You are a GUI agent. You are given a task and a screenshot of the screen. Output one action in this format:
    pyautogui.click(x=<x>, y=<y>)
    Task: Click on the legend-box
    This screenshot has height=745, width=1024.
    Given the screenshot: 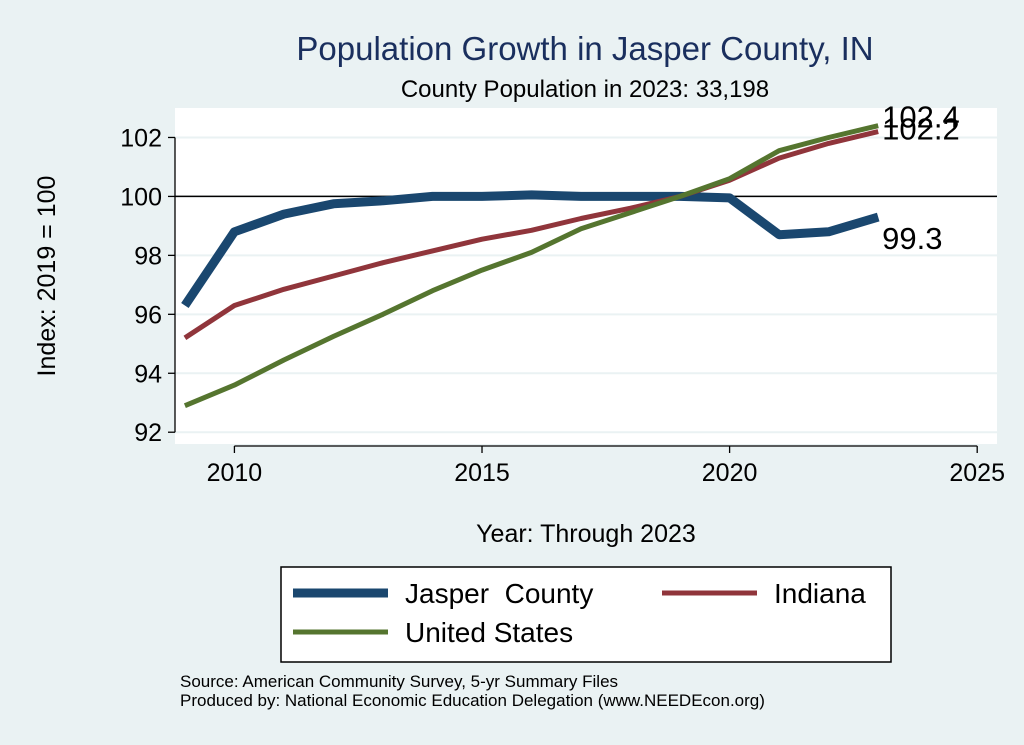 What is the action you would take?
    pyautogui.click(x=586, y=614)
    